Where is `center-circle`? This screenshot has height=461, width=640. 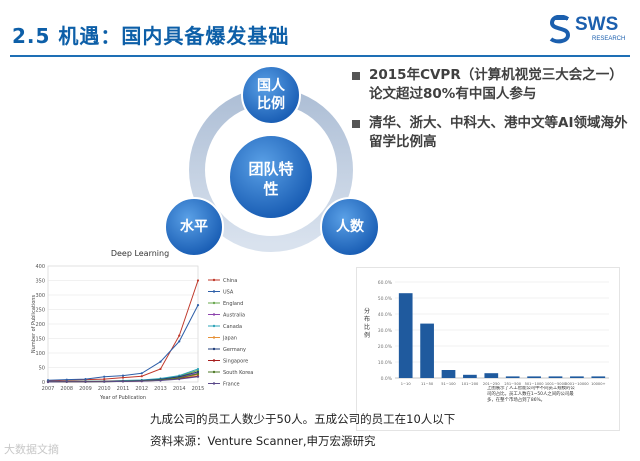
center-circle is located at coordinates (271, 177).